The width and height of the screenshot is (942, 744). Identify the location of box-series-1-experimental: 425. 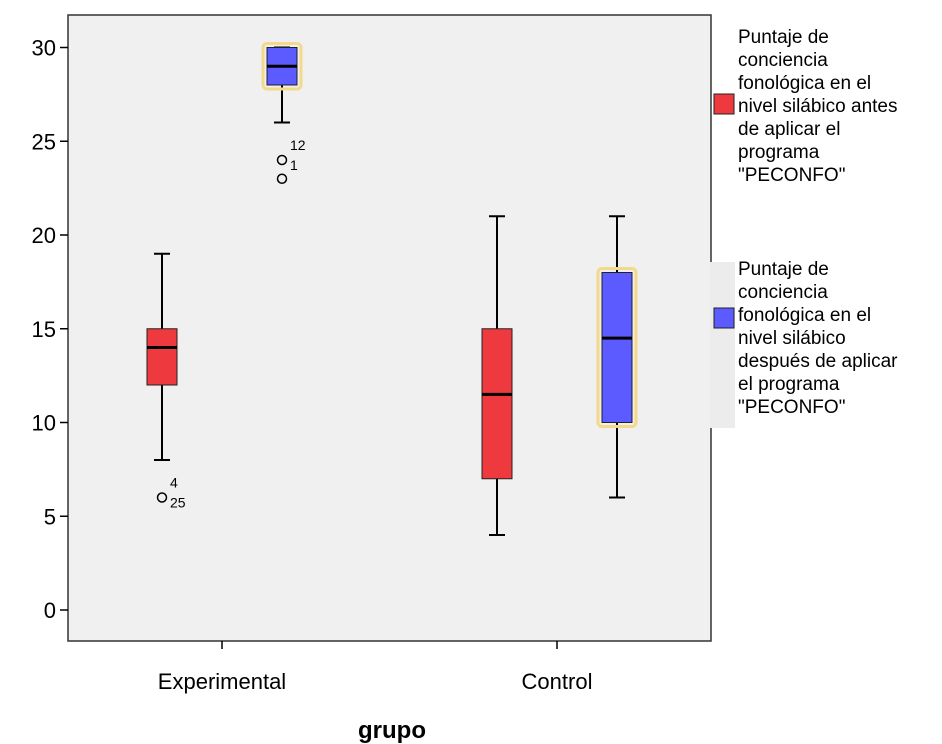
(166, 381).